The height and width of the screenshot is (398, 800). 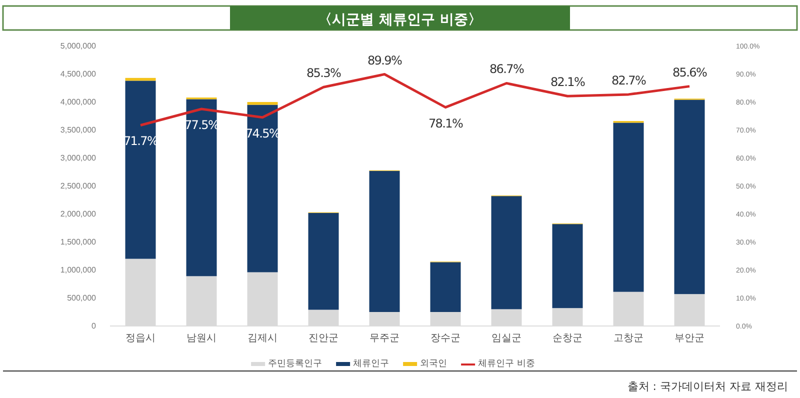 What do you see at coordinates (707, 386) in the screenshot?
I see `source-note: 출처 : 국가데이터처 자료 재정리` at bounding box center [707, 386].